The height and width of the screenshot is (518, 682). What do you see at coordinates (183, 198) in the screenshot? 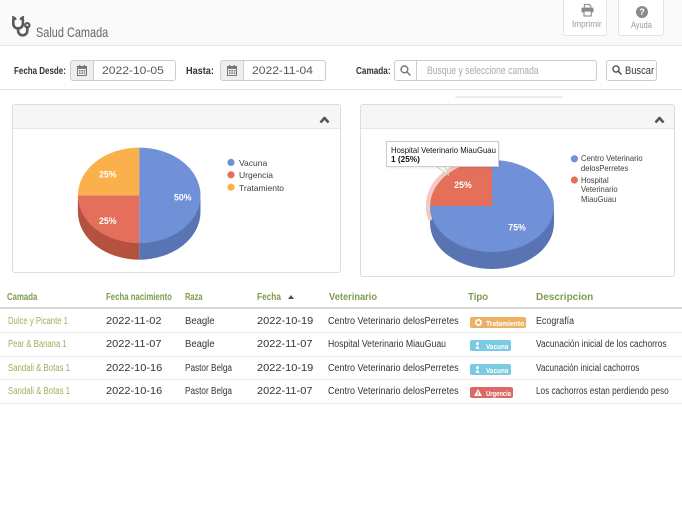
I see `svg-text: 50%` at bounding box center [183, 198].